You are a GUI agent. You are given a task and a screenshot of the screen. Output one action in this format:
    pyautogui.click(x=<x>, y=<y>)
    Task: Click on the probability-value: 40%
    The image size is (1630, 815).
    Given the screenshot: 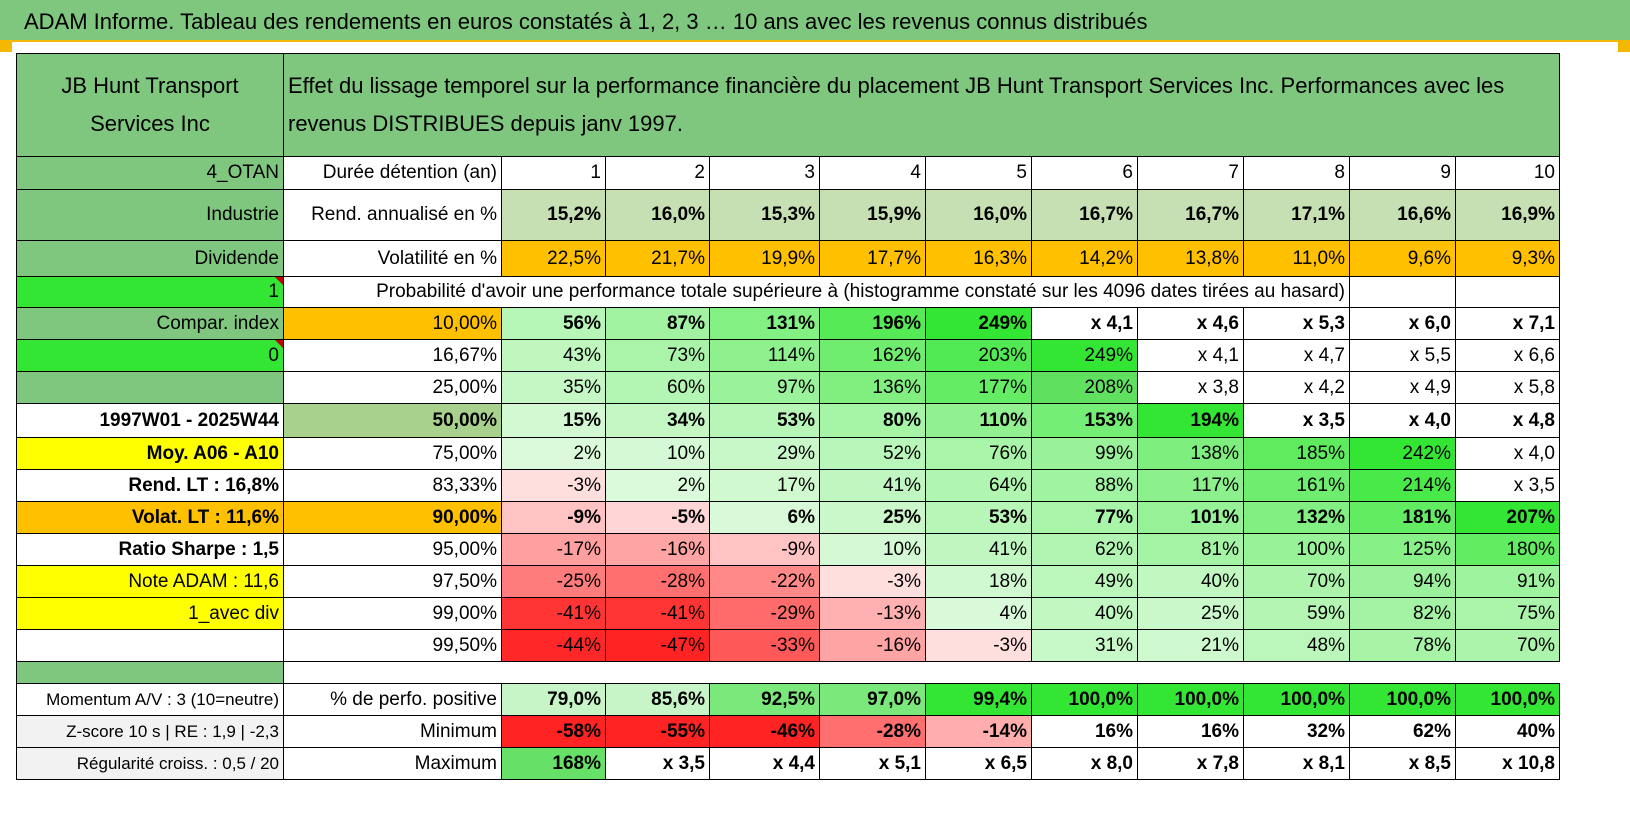 What is the action you would take?
    pyautogui.click(x=1190, y=581)
    